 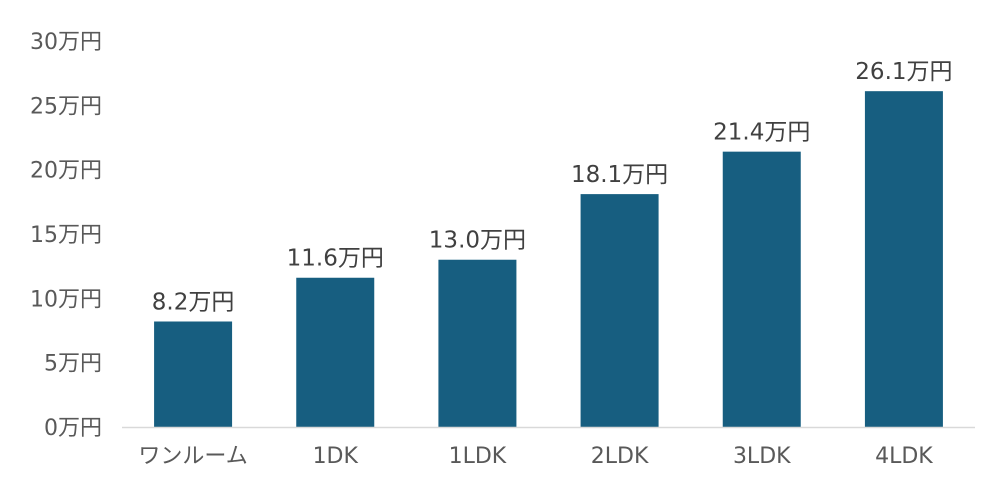 I want to click on data-label: 8.2万円, so click(x=193, y=302).